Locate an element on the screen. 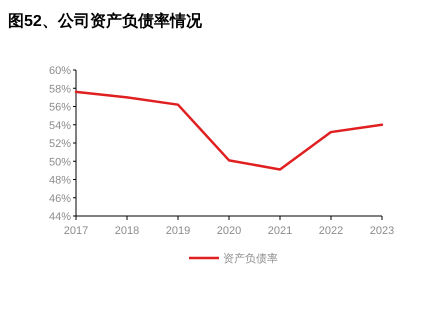  x-tick-label: 2019 is located at coordinates (178, 231).